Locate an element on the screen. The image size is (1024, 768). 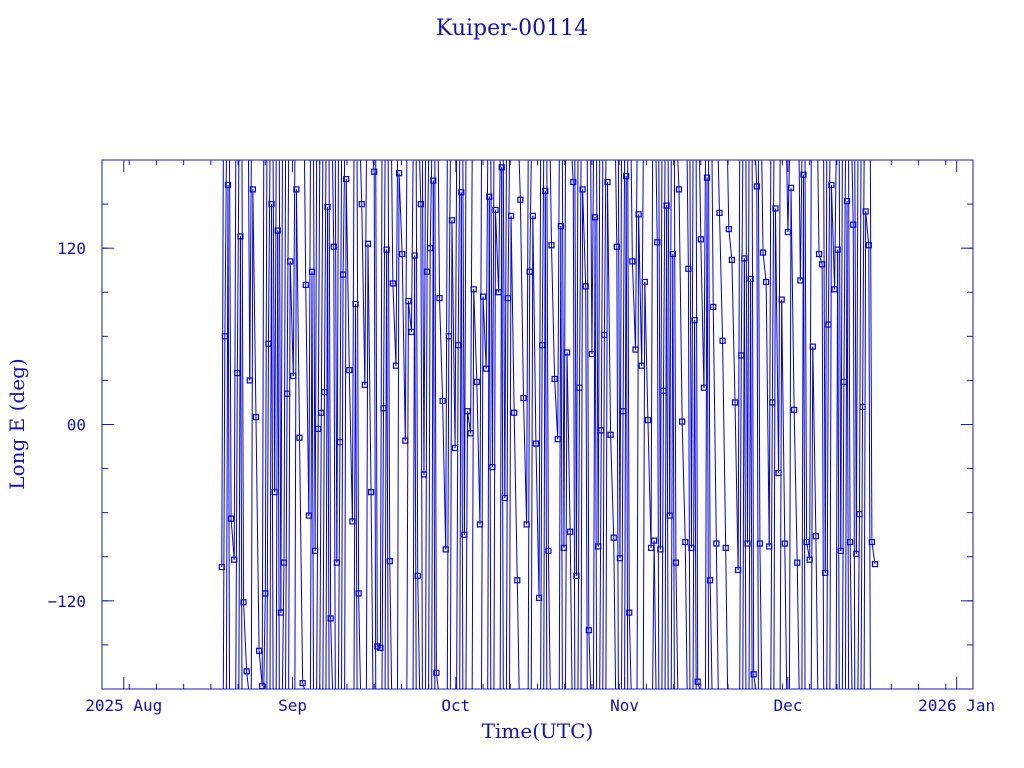
x-tick-label: Oct is located at coordinates (455, 705).